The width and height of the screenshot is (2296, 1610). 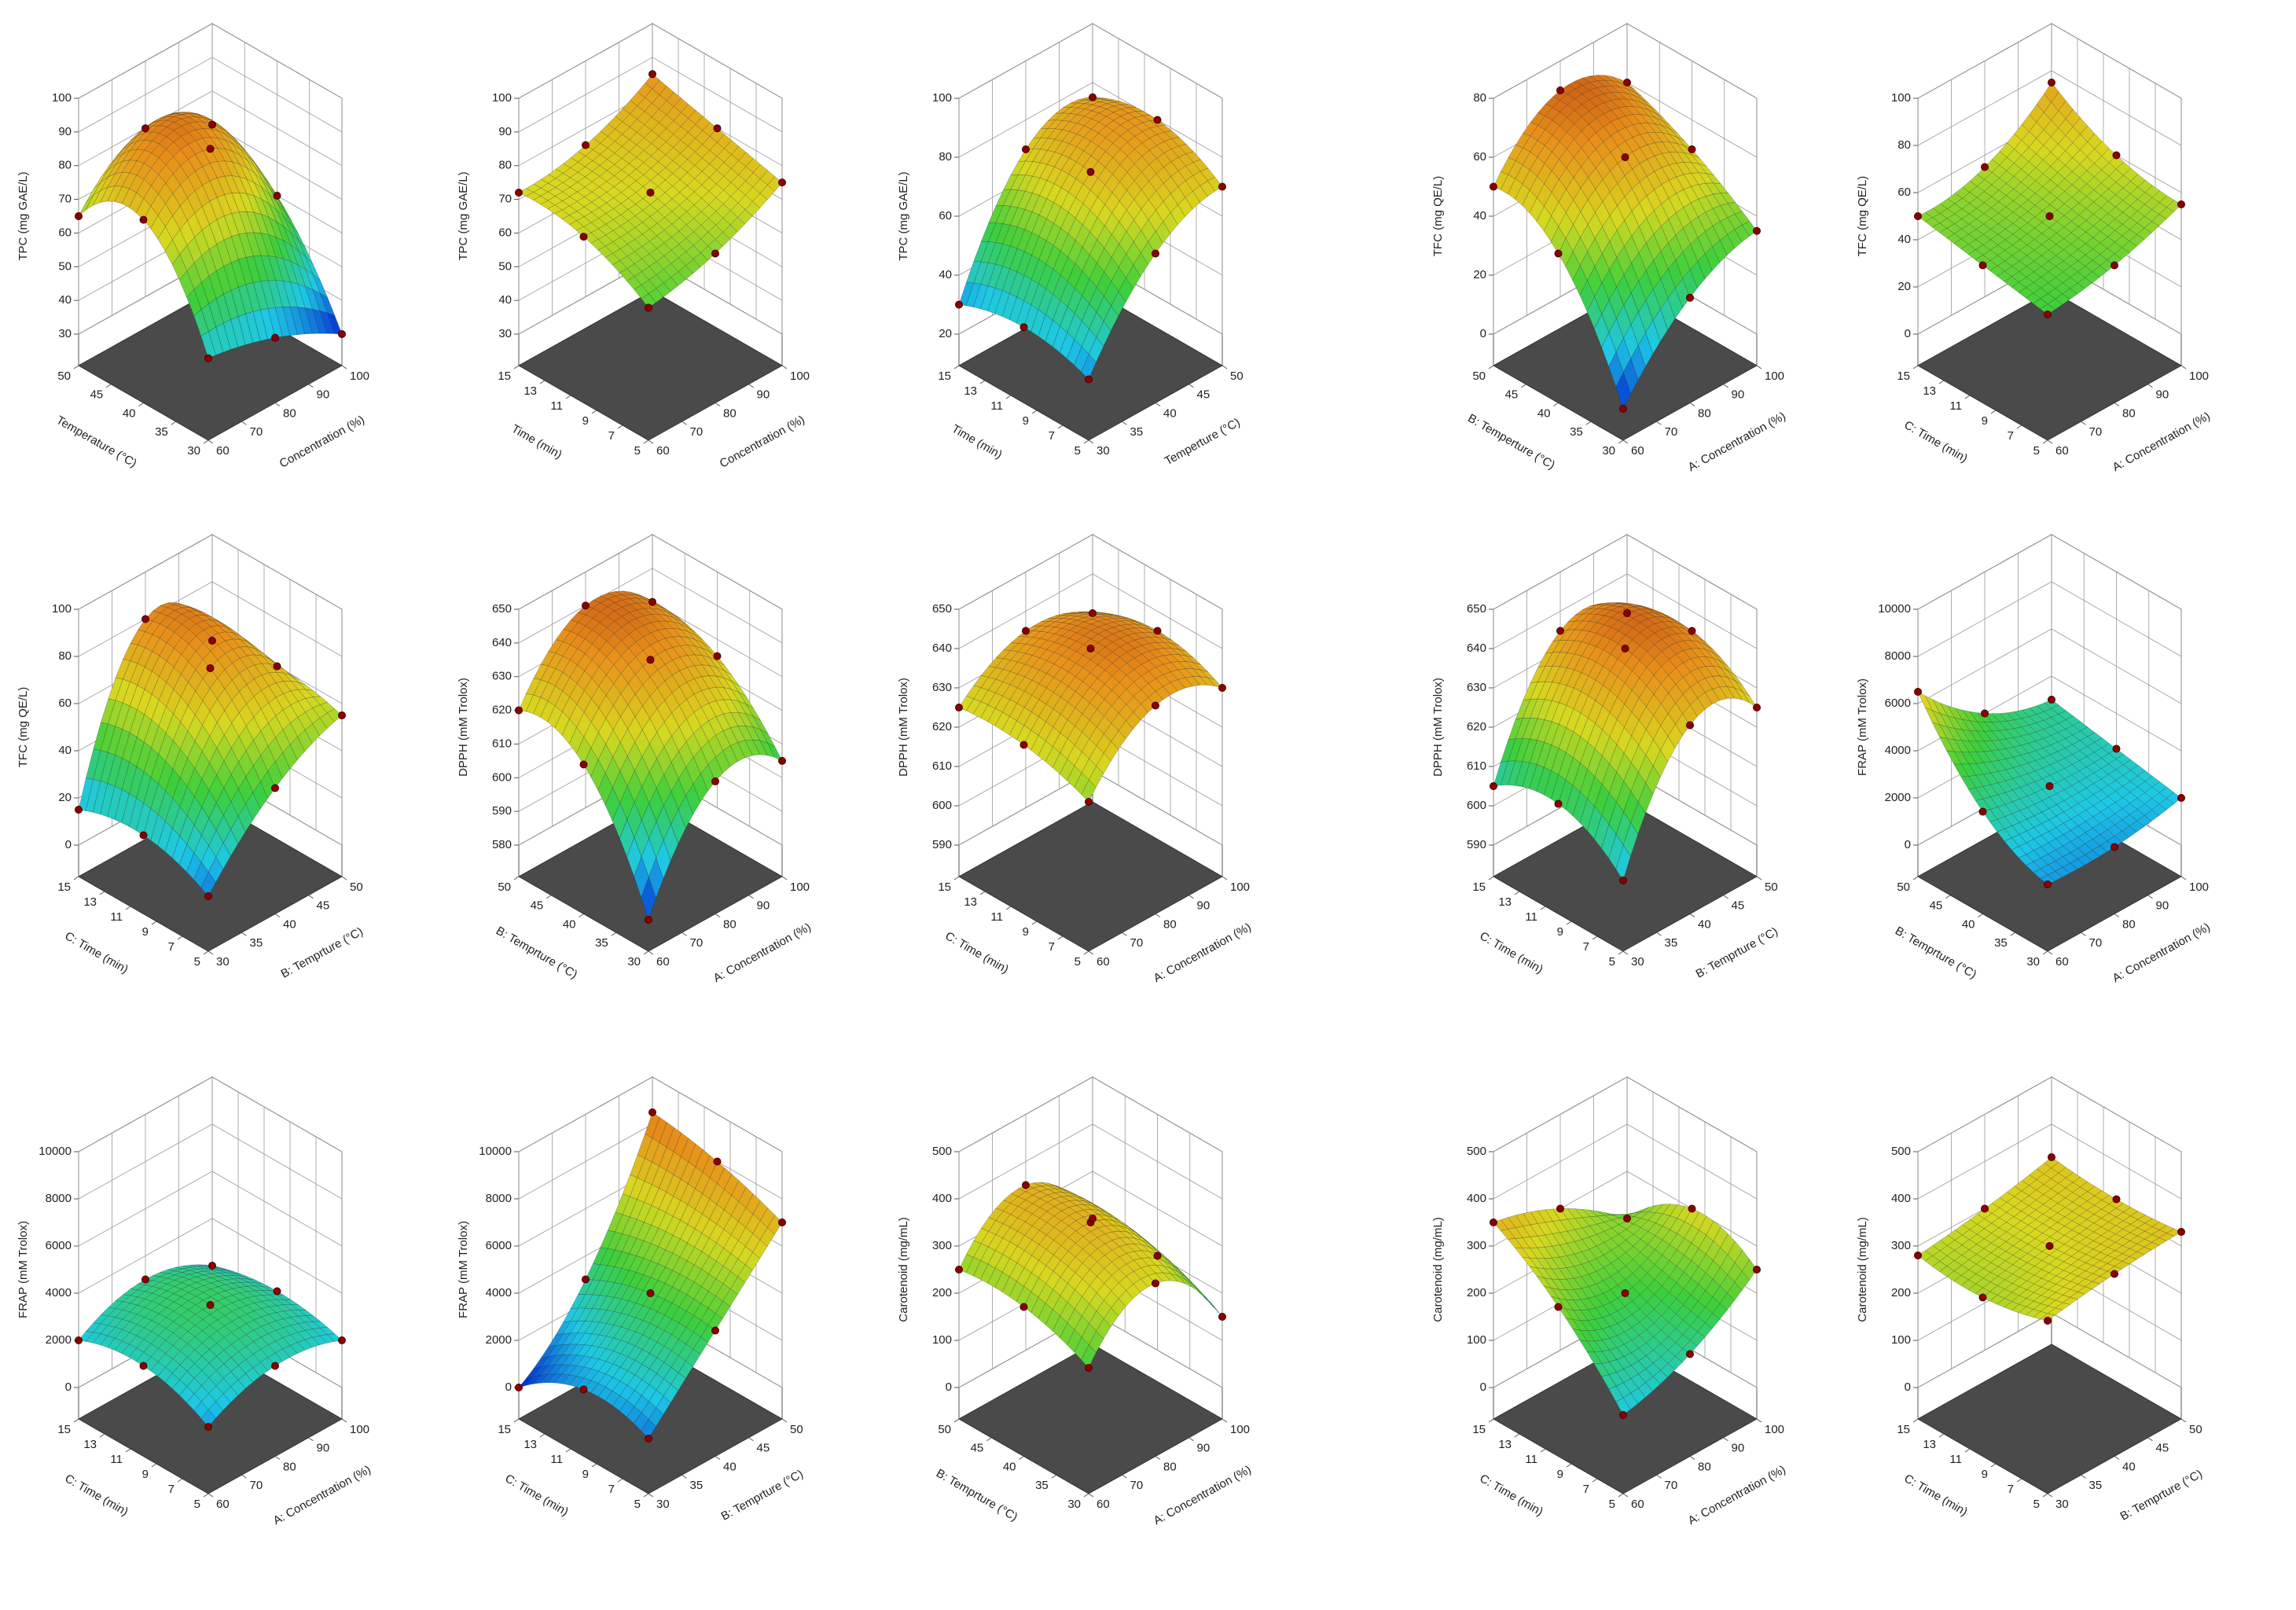 I want to click on z-tick-label: 90, so click(x=65, y=131).